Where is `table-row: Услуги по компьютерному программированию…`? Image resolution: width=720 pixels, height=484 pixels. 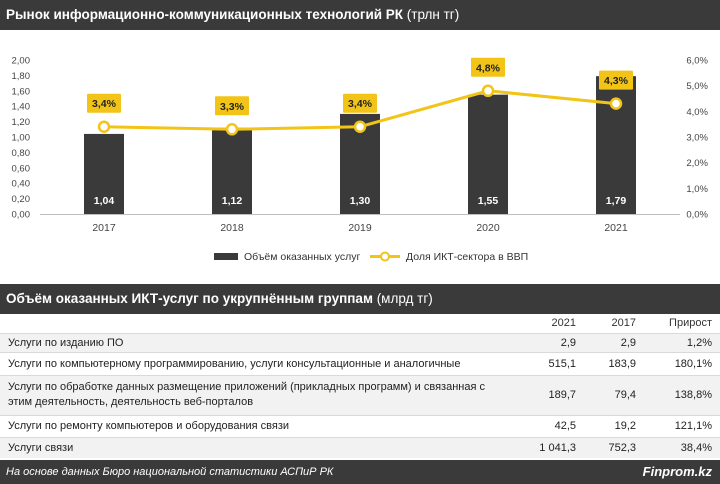 table-row: Услуги по компьютерному программированию… is located at coordinates (360, 363).